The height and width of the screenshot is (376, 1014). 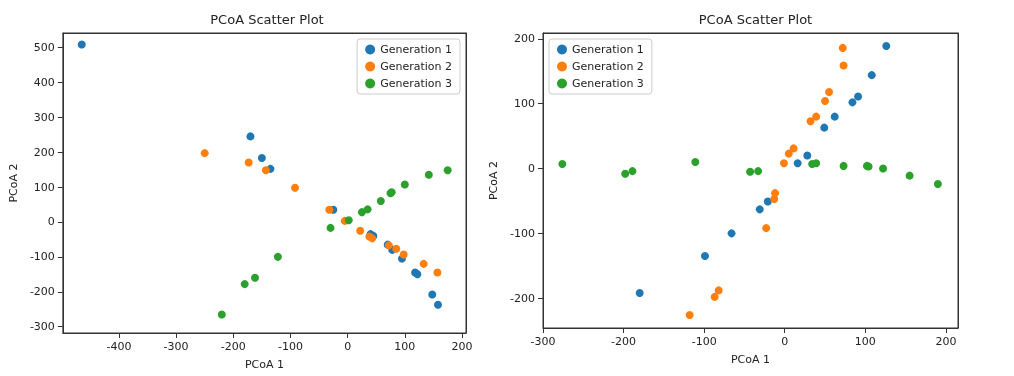 I want to click on y-tick-label: 400, so click(x=44, y=82).